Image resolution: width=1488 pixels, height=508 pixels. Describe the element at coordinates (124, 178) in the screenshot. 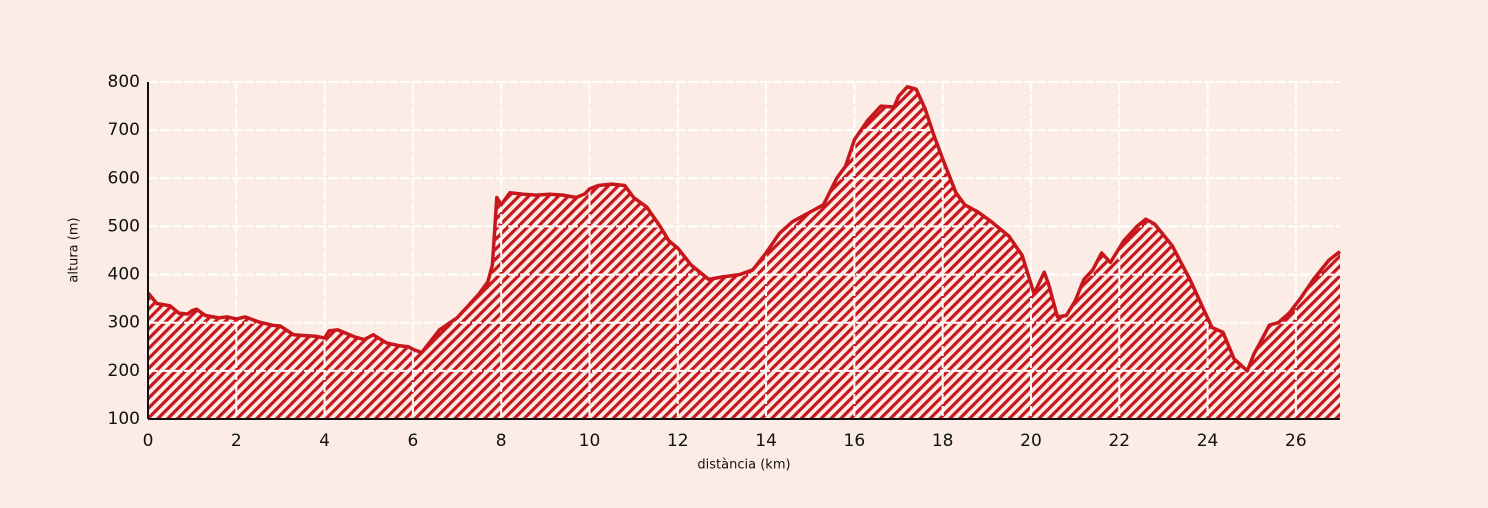

I see `y-tick-label: 600` at that location.